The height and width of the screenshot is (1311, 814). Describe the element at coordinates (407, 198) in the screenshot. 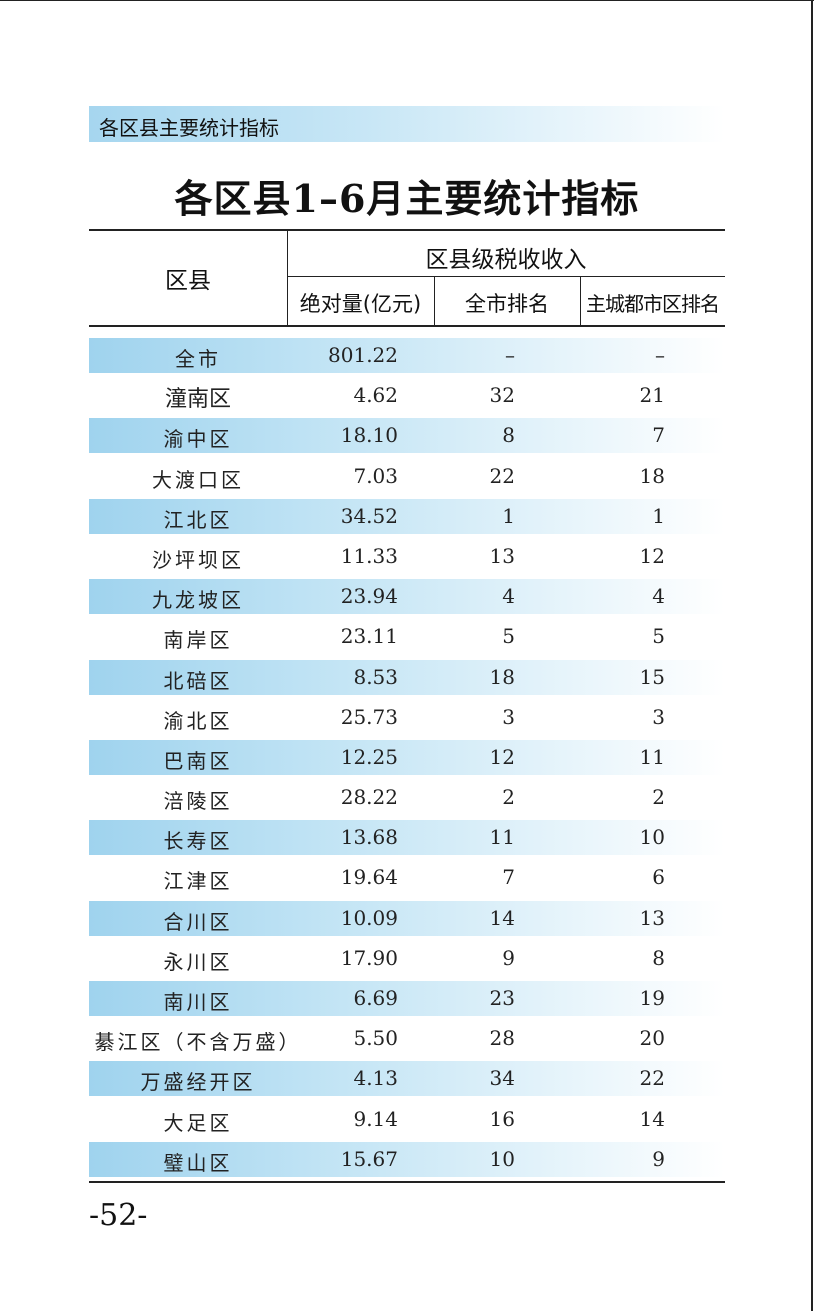

I see `page-title: 各区县1–6月主要统计指标` at that location.